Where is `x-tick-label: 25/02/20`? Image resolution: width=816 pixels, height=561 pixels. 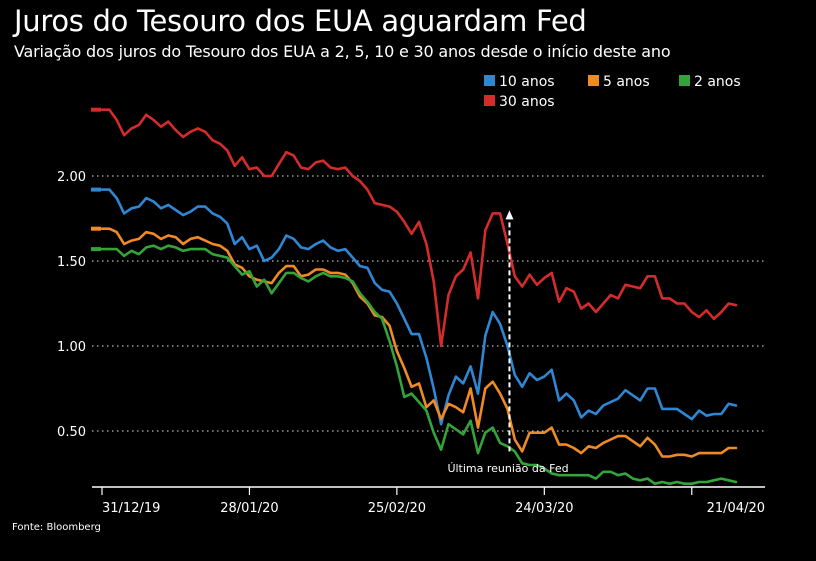 x-tick-label: 25/02/20 is located at coordinates (397, 508).